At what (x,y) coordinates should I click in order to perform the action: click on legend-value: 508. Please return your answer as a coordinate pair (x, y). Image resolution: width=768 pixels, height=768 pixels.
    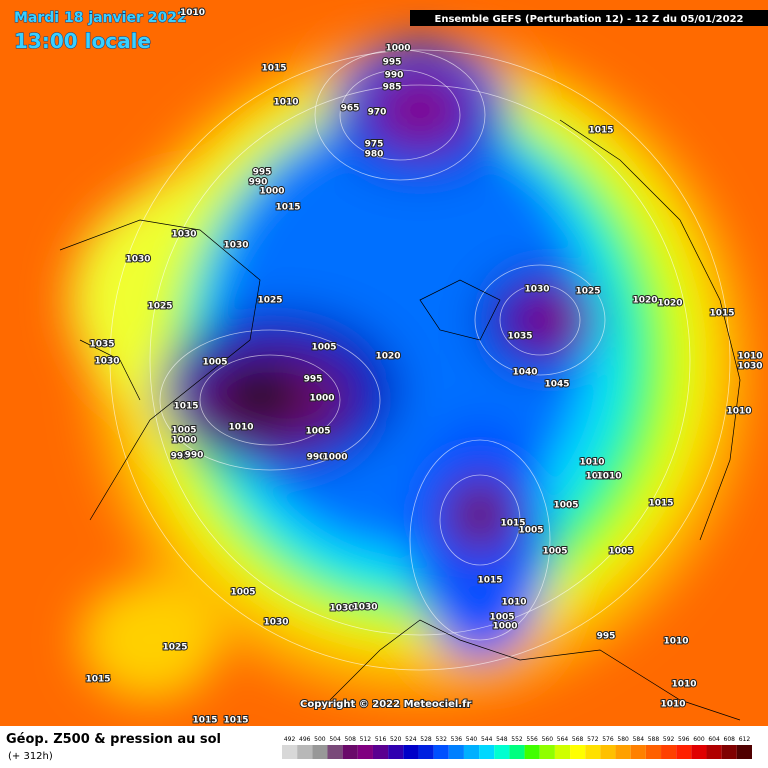
    Looking at the image, I should click on (350, 739).